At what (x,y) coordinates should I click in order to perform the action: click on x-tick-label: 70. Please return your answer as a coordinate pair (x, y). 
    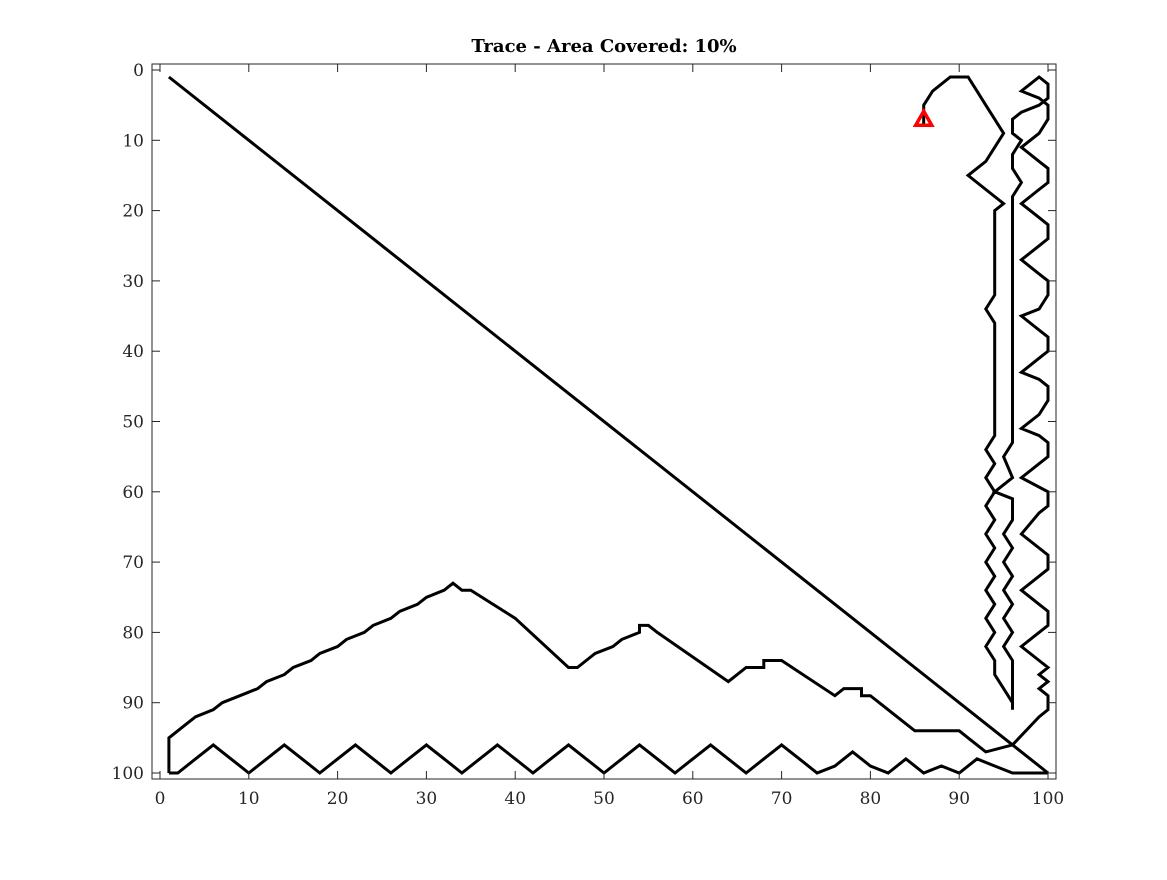
    Looking at the image, I should click on (782, 799).